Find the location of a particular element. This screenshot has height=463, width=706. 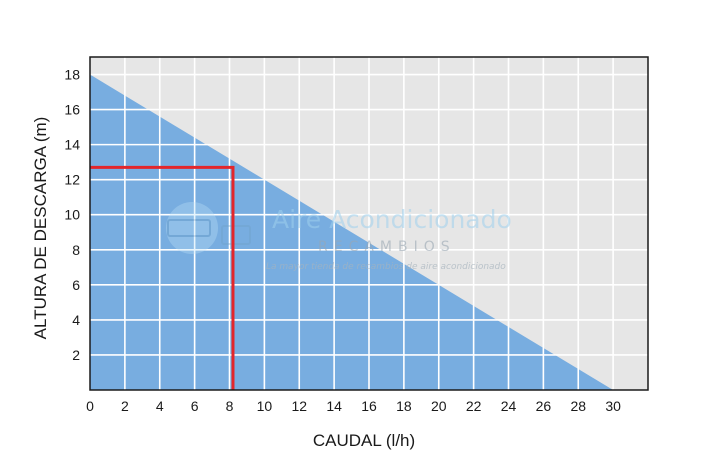

x-tick-label: 16 is located at coordinates (369, 406).